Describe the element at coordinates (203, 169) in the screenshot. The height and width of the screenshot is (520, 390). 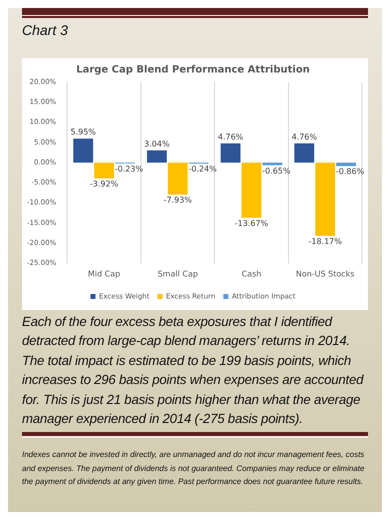
I see `data-label: -0.24%` at that location.